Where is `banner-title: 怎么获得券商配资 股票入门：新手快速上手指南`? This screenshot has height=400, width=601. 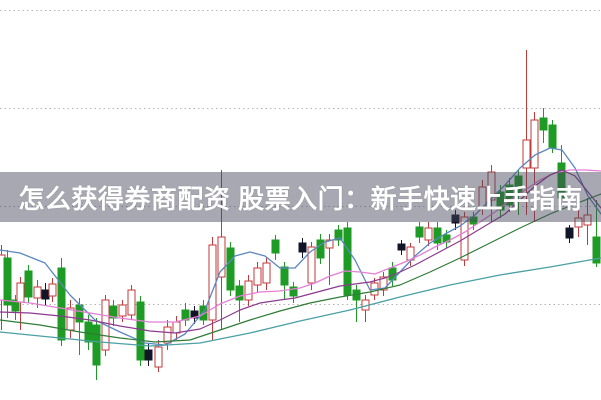 banner-title: 怎么获得券商配资 股票入门：新手快速上手指南 is located at coordinates (300, 198).